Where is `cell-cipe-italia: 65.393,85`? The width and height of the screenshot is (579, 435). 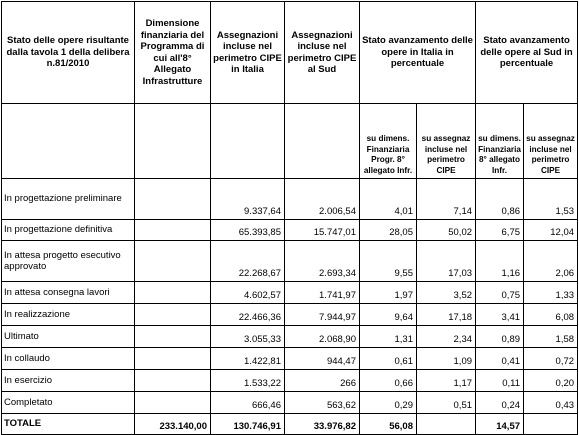
cell-cipe-italia: 65.393,85 is located at coordinates (247, 230).